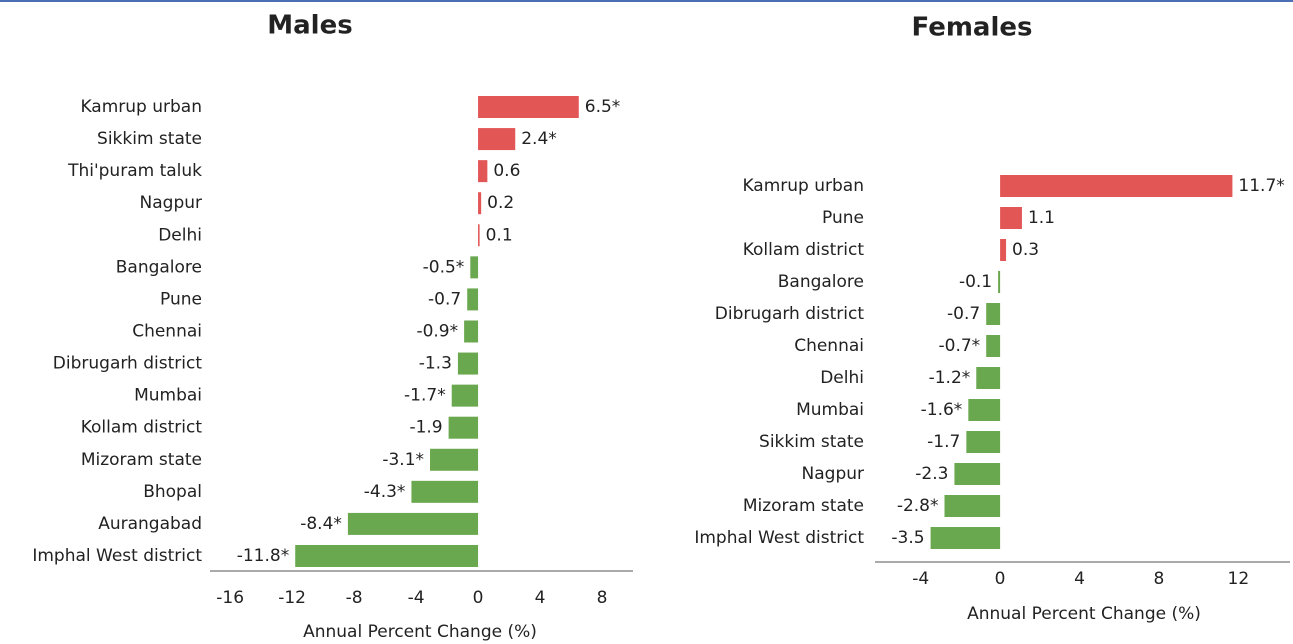 This screenshot has height=644, width=1293. What do you see at coordinates (444, 267) in the screenshot?
I see `value-label: -0.5*` at bounding box center [444, 267].